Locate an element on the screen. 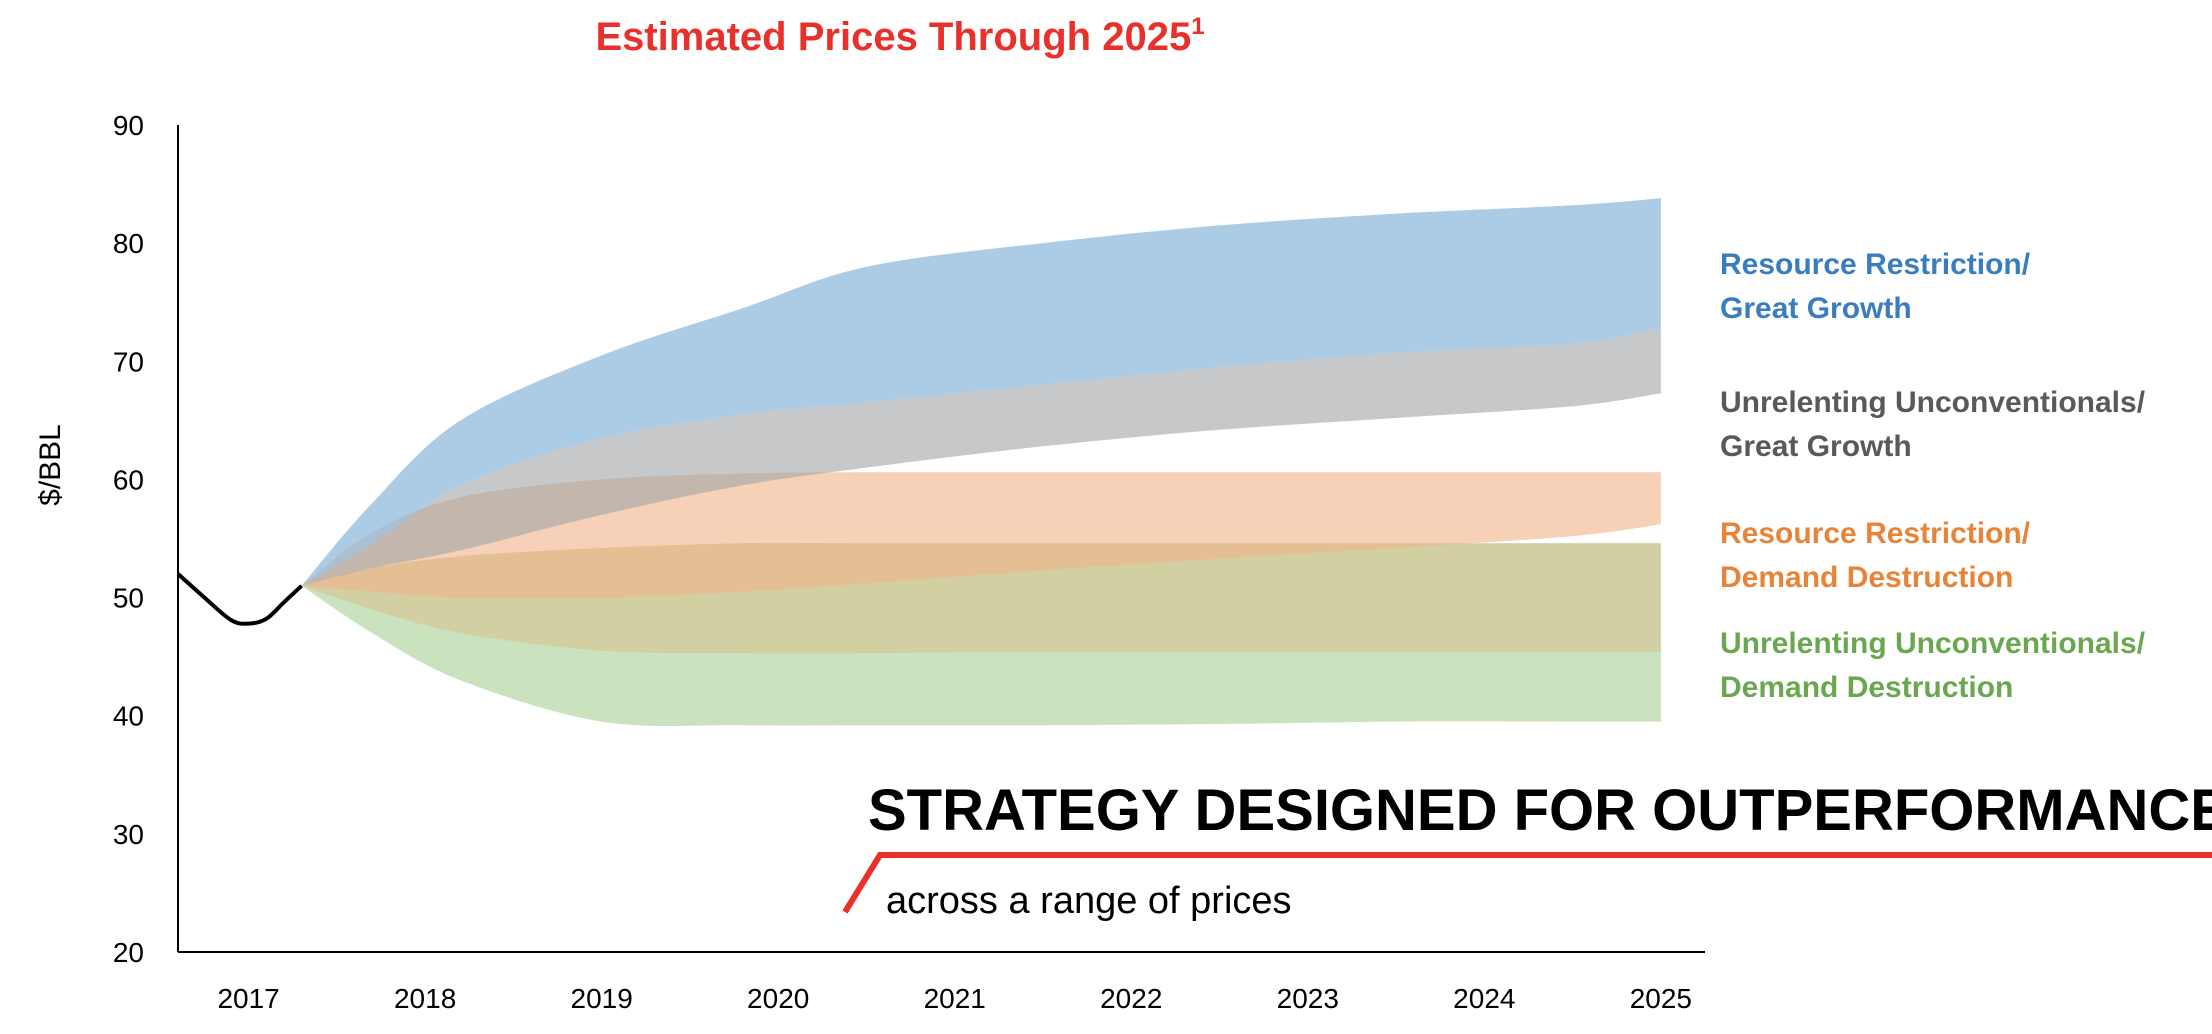 Image resolution: width=2212 pixels, height=1034 pixels. x-axis-ticks: 2017 2018 2019 2020 2021 2022 2023 2024 2025 is located at coordinates (954, 998).